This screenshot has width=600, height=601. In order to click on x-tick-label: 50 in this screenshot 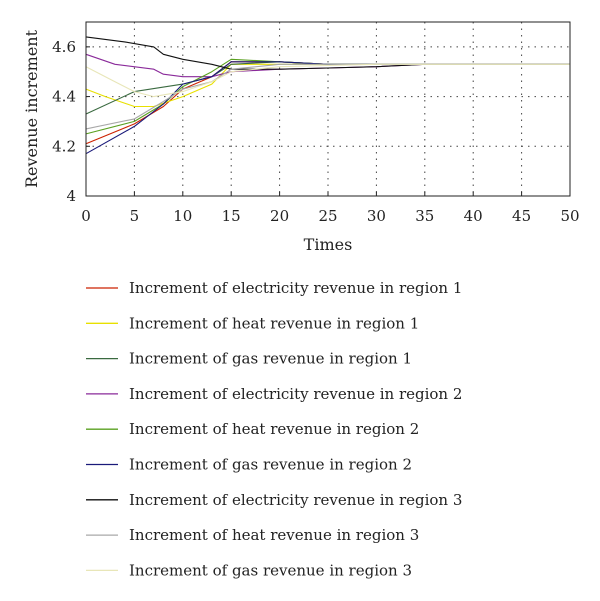, I will do `click(569, 216)`.